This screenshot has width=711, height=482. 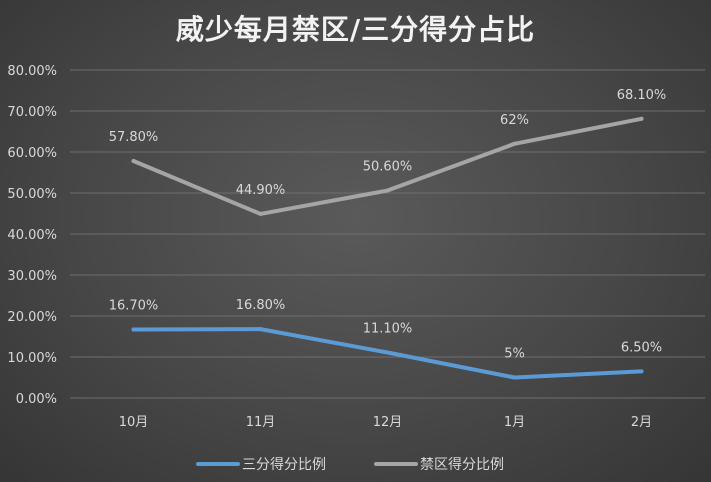 I want to click on chart-title: 威少每月禁区/三分得分占比, so click(x=355, y=29).